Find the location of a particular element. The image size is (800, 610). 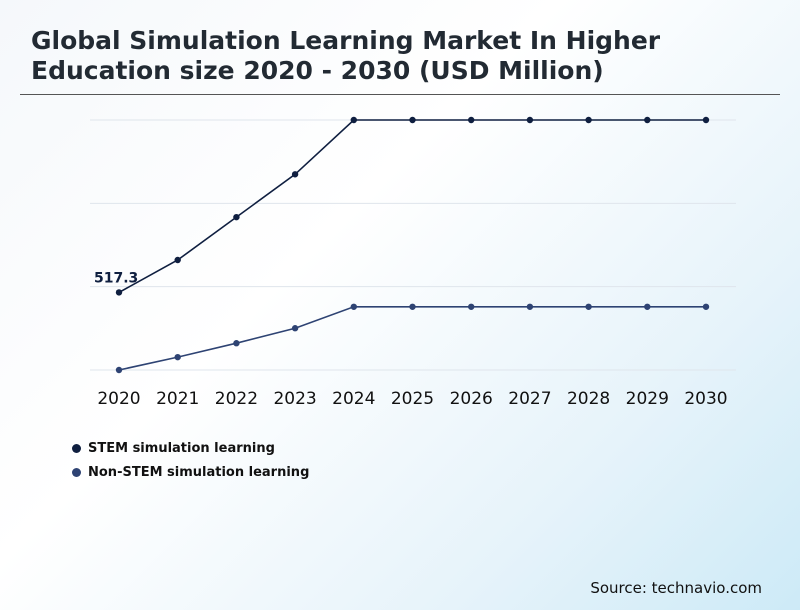

title-divider is located at coordinates (400, 94).